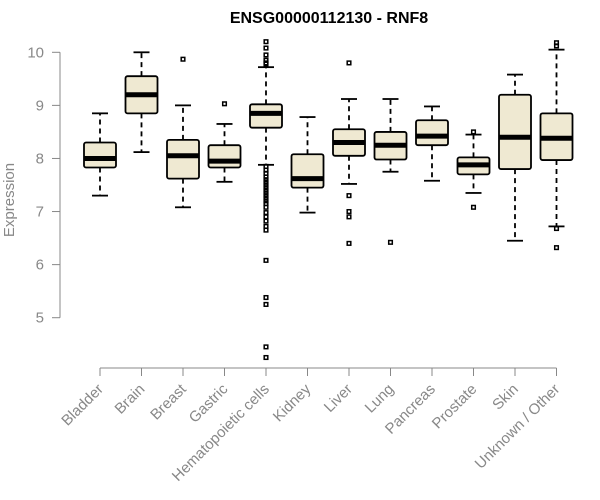 This screenshot has width=600, height=500. Describe the element at coordinates (455, 407) in the screenshot. I see `x-tick-label: Prostate` at that location.